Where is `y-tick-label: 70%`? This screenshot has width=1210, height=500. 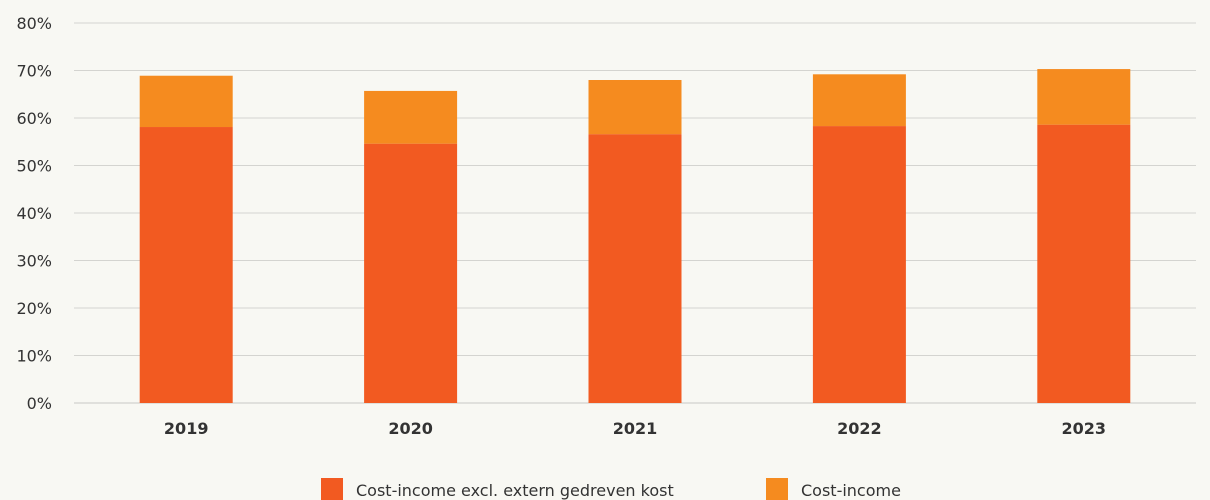 y-tick-label: 70% is located at coordinates (34, 71).